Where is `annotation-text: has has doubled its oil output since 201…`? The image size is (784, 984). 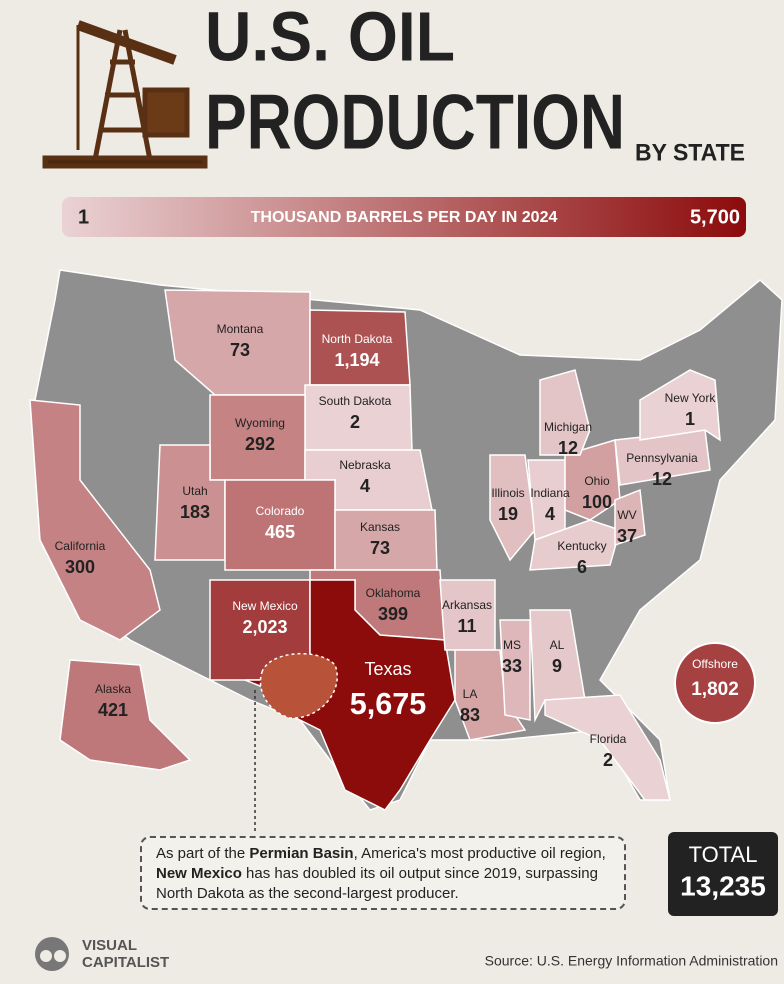 annotation-text: has has doubled its oil output since 201… is located at coordinates (377, 883).